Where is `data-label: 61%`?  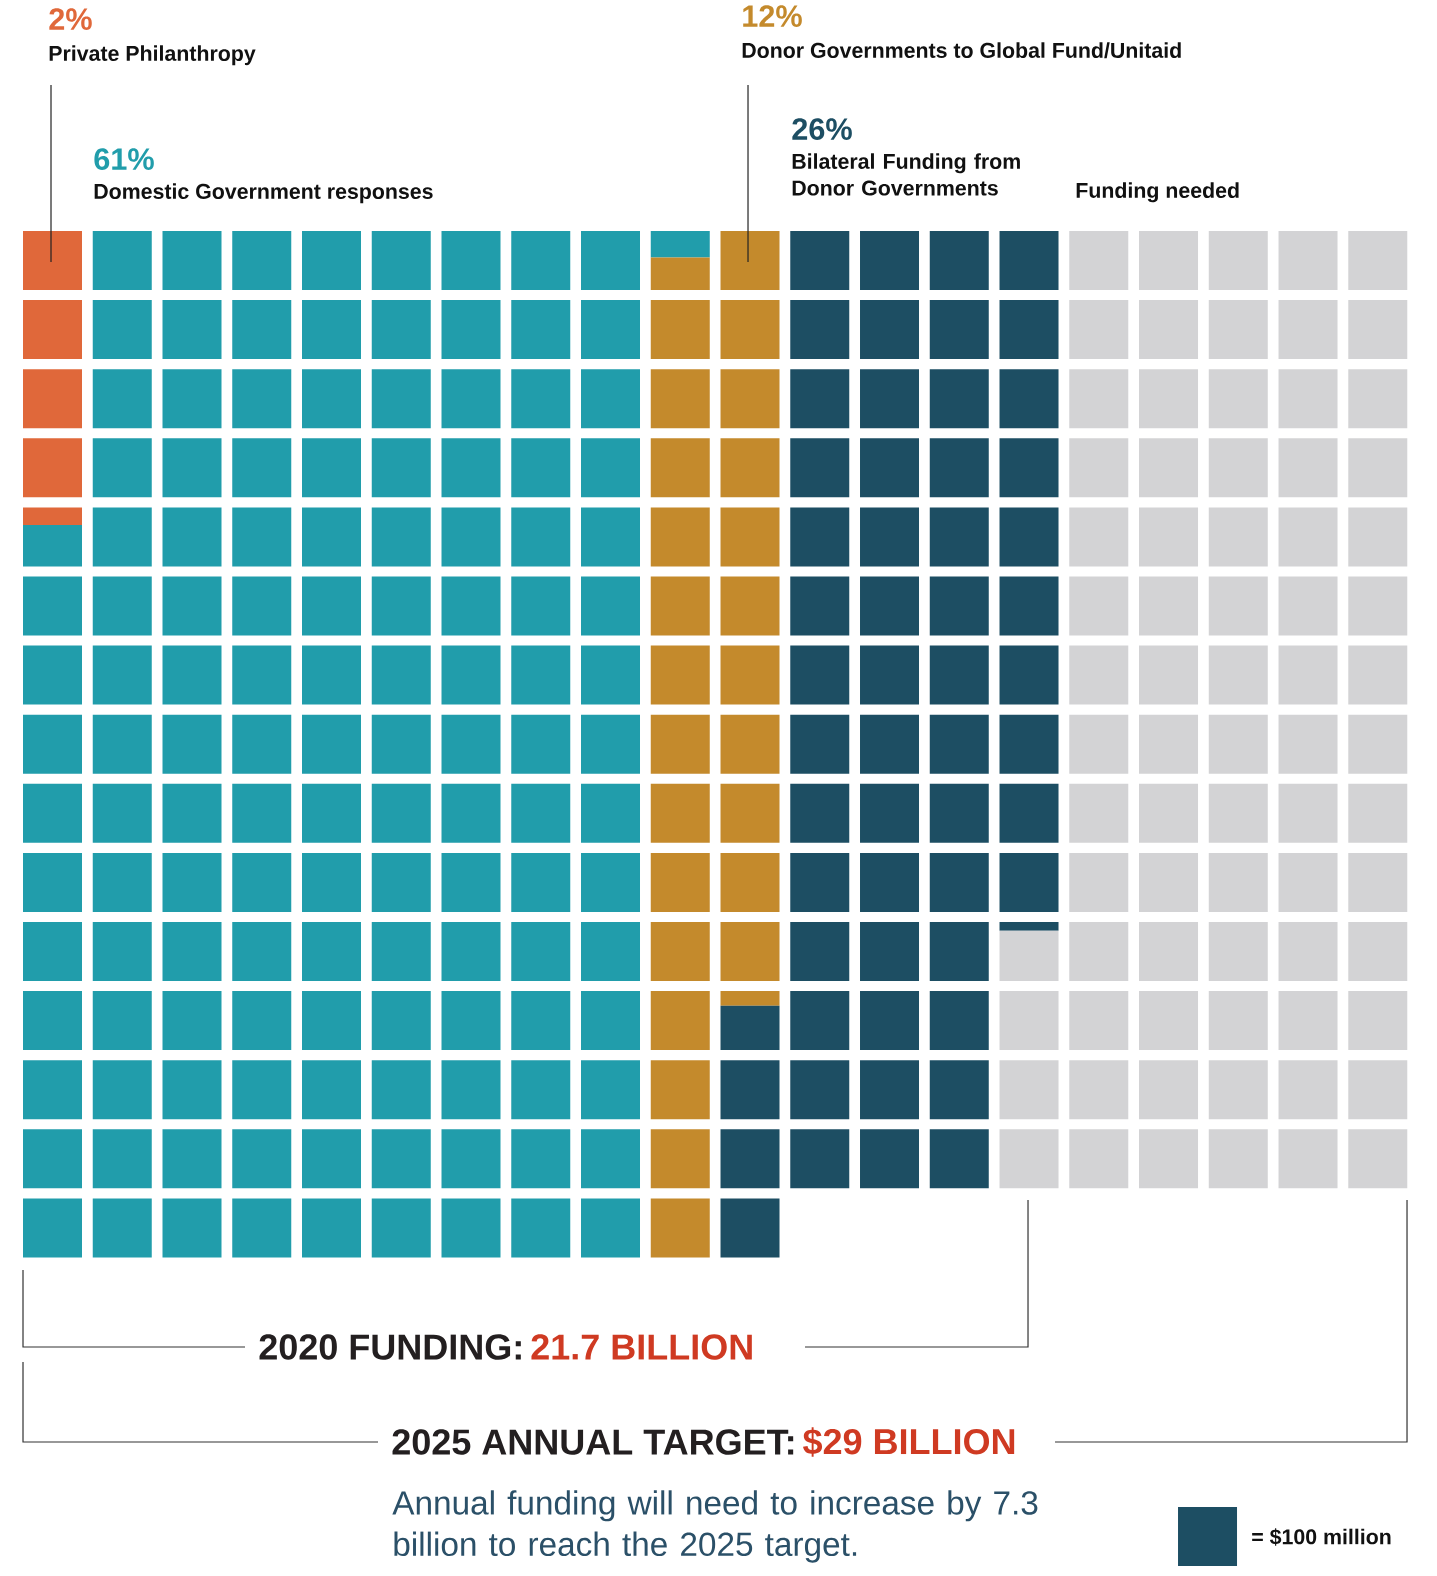 data-label: 61% is located at coordinates (124, 159).